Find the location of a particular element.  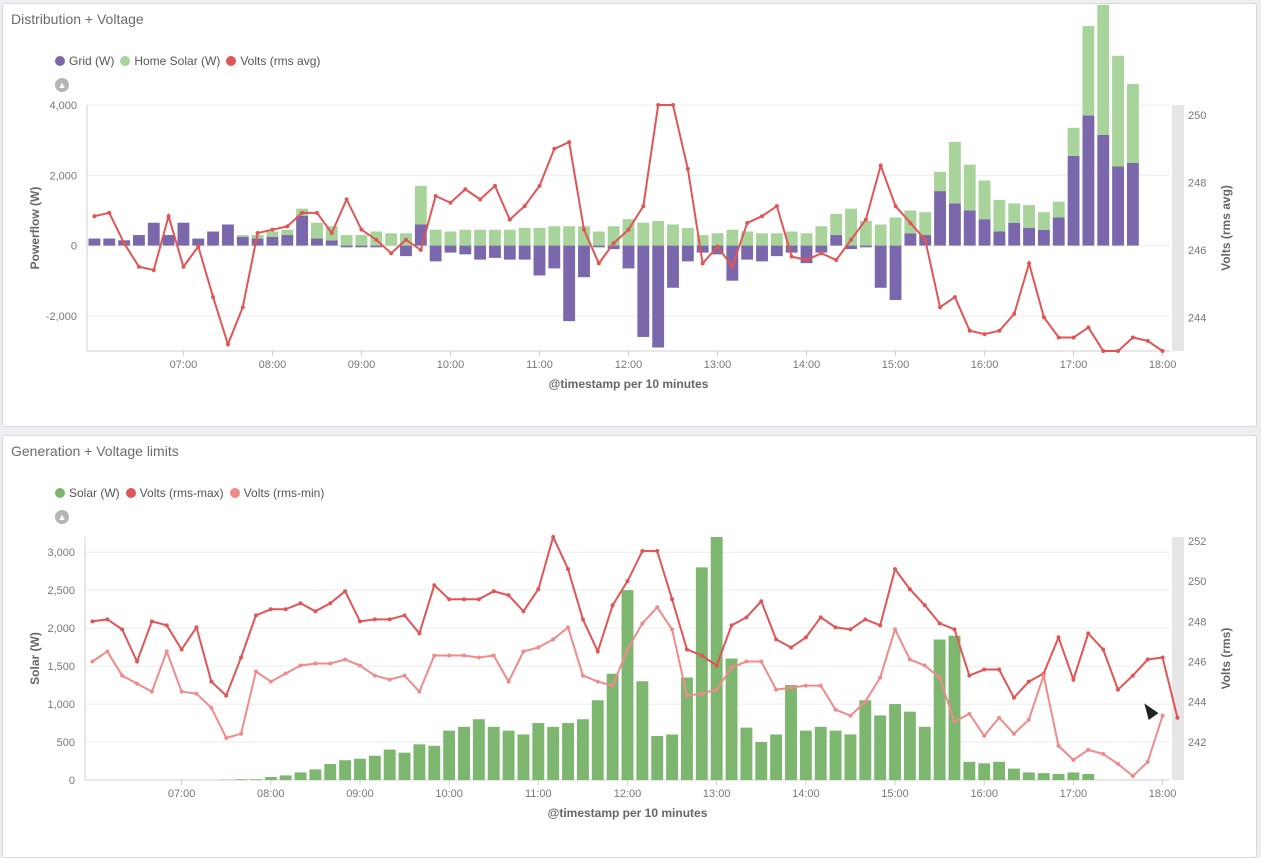

legend-item-grid: Grid (W) is located at coordinates (84, 61).